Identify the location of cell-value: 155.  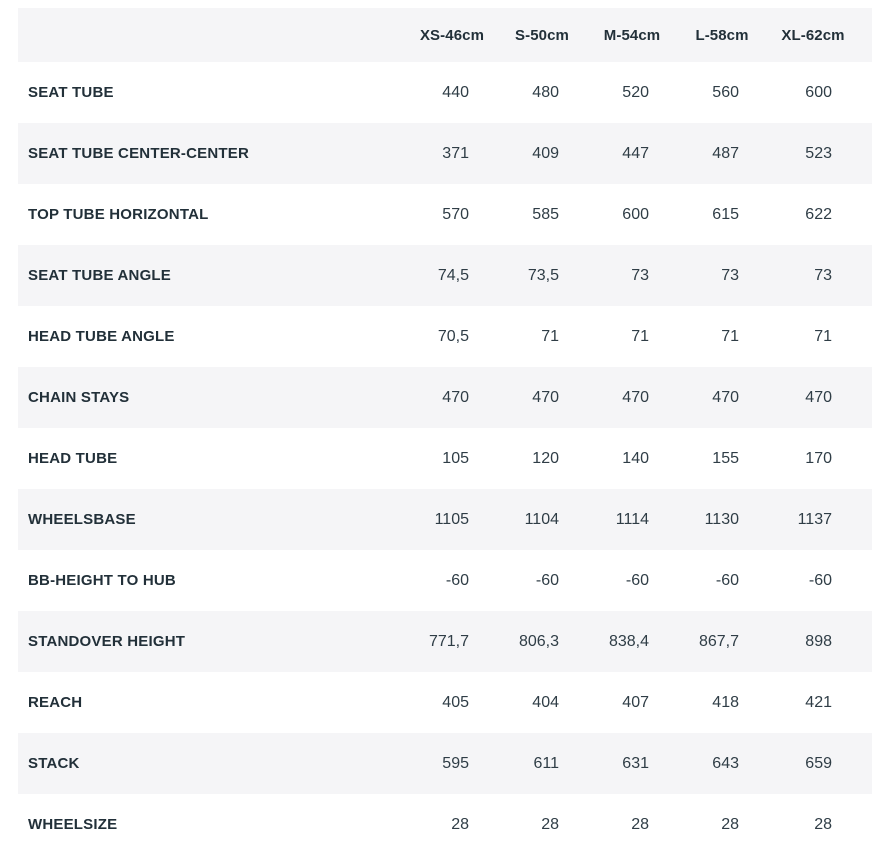
(725, 458).